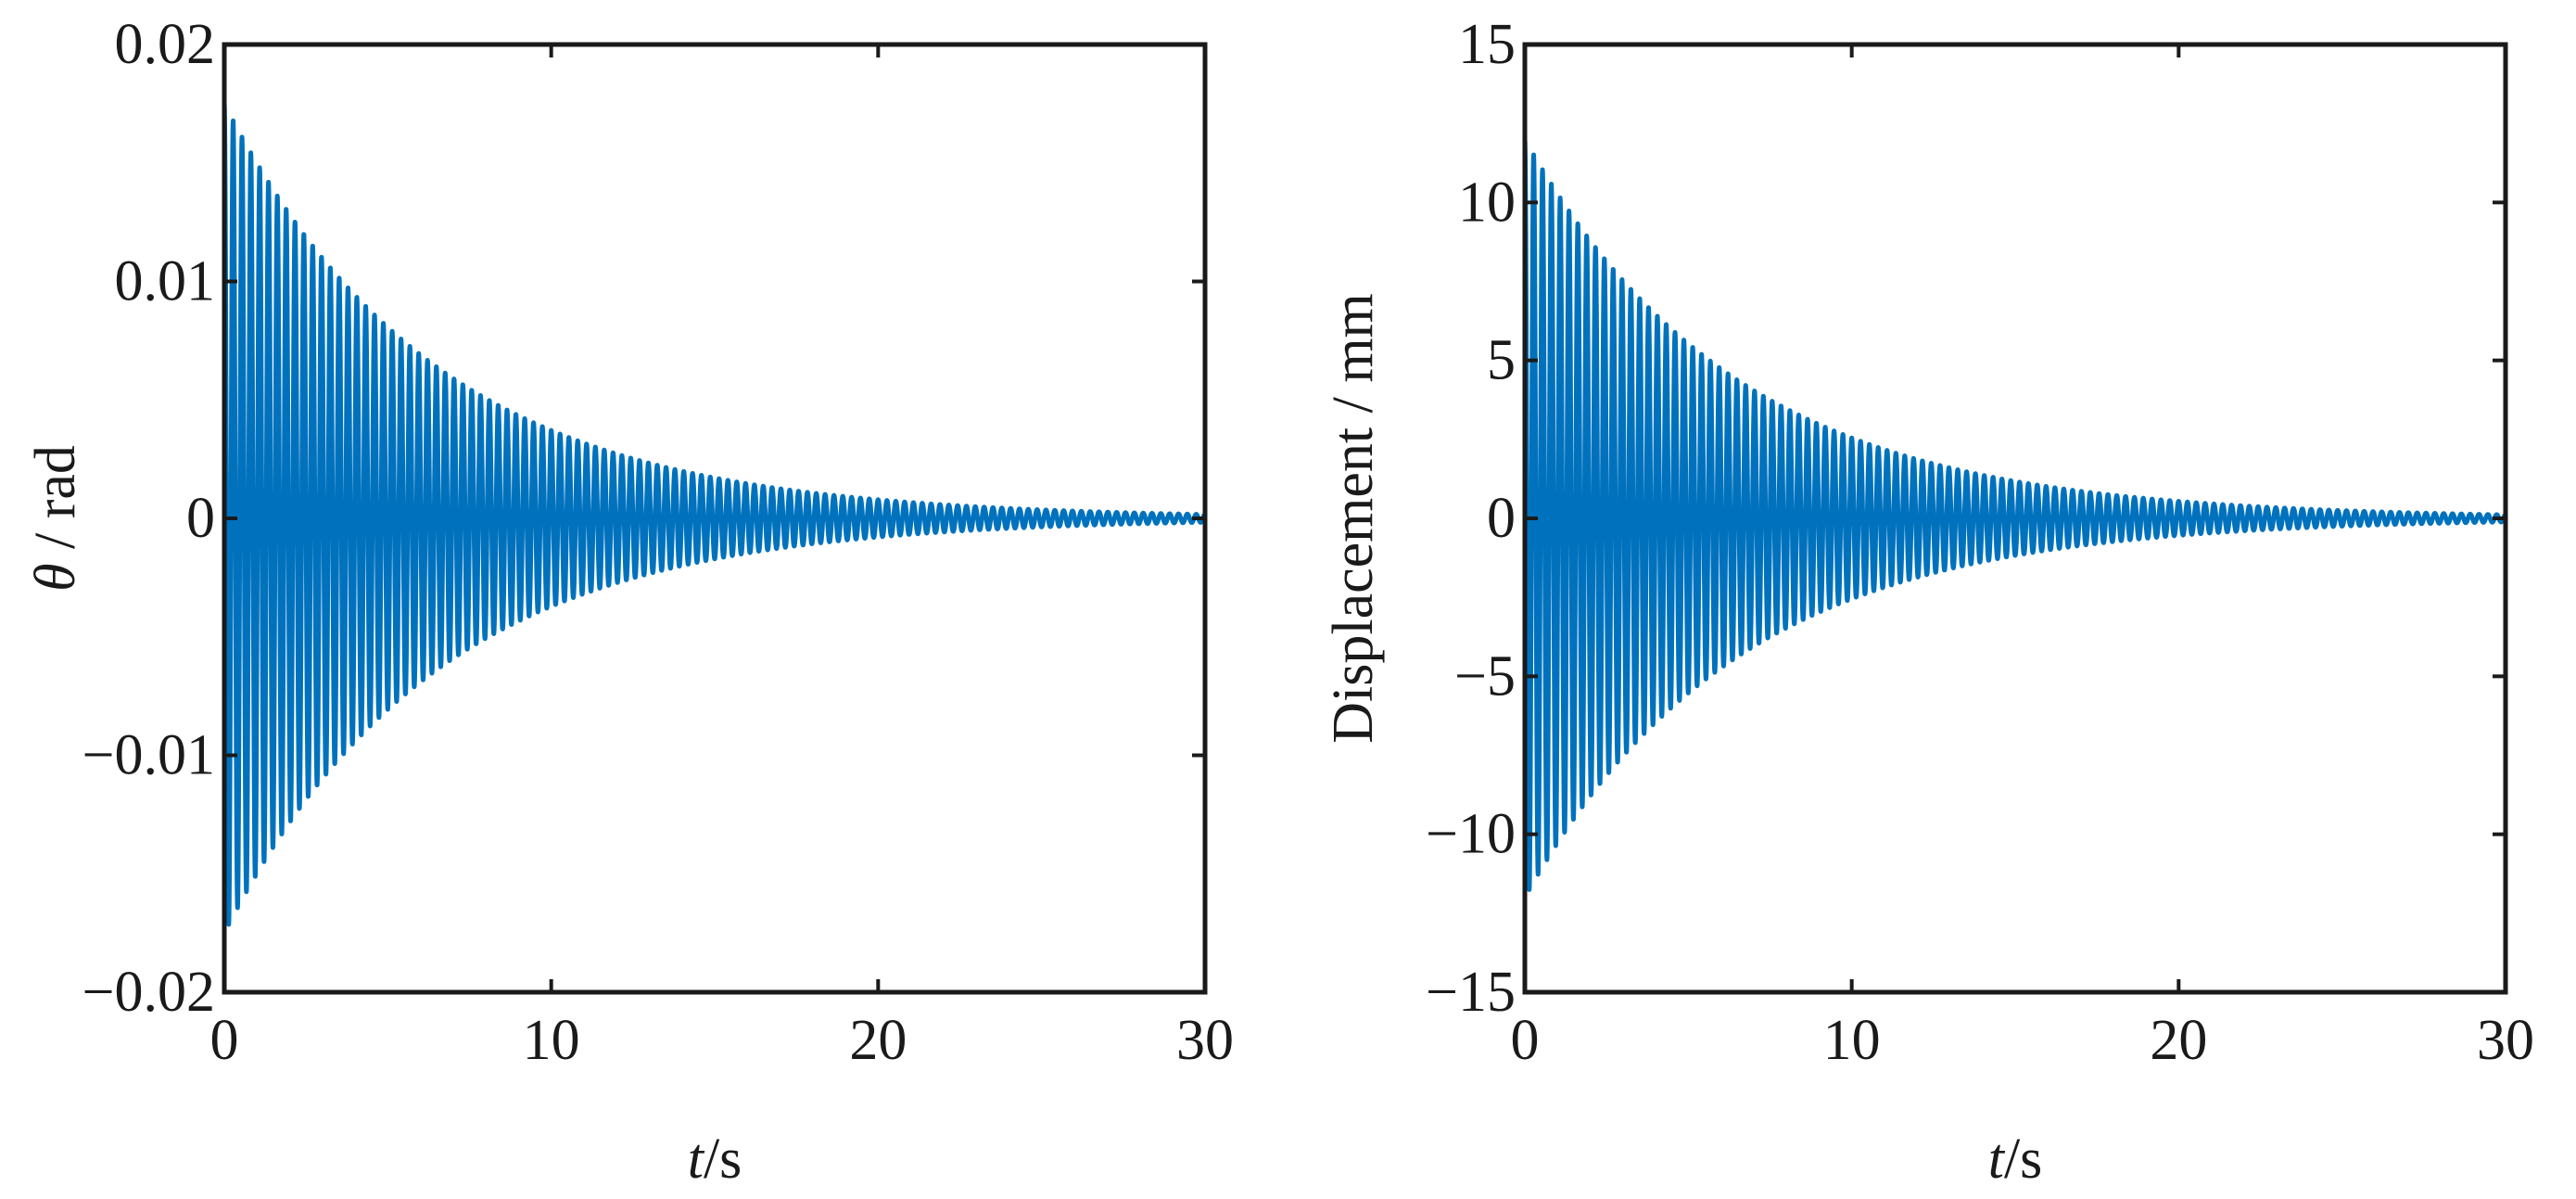 The image size is (2576, 1199). Describe the element at coordinates (1471, 835) in the screenshot. I see `displacement-y-tick-label: −10` at that location.